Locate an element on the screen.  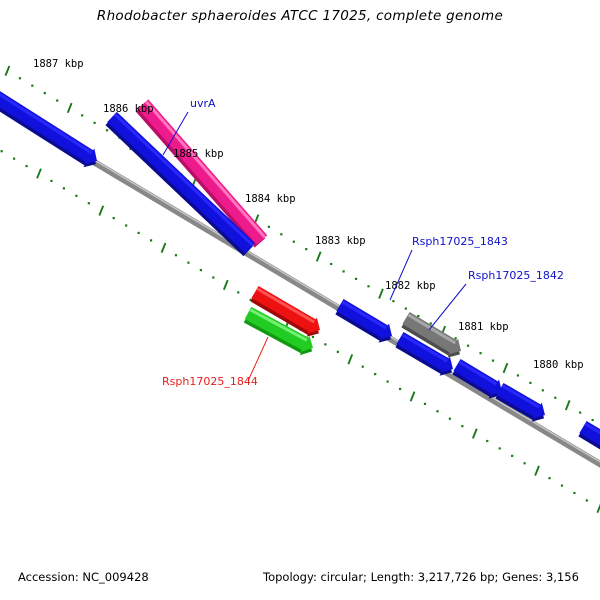
gene-label-Rsph17025_1842: Rsph17025_1842 is located at coordinates (516, 275).